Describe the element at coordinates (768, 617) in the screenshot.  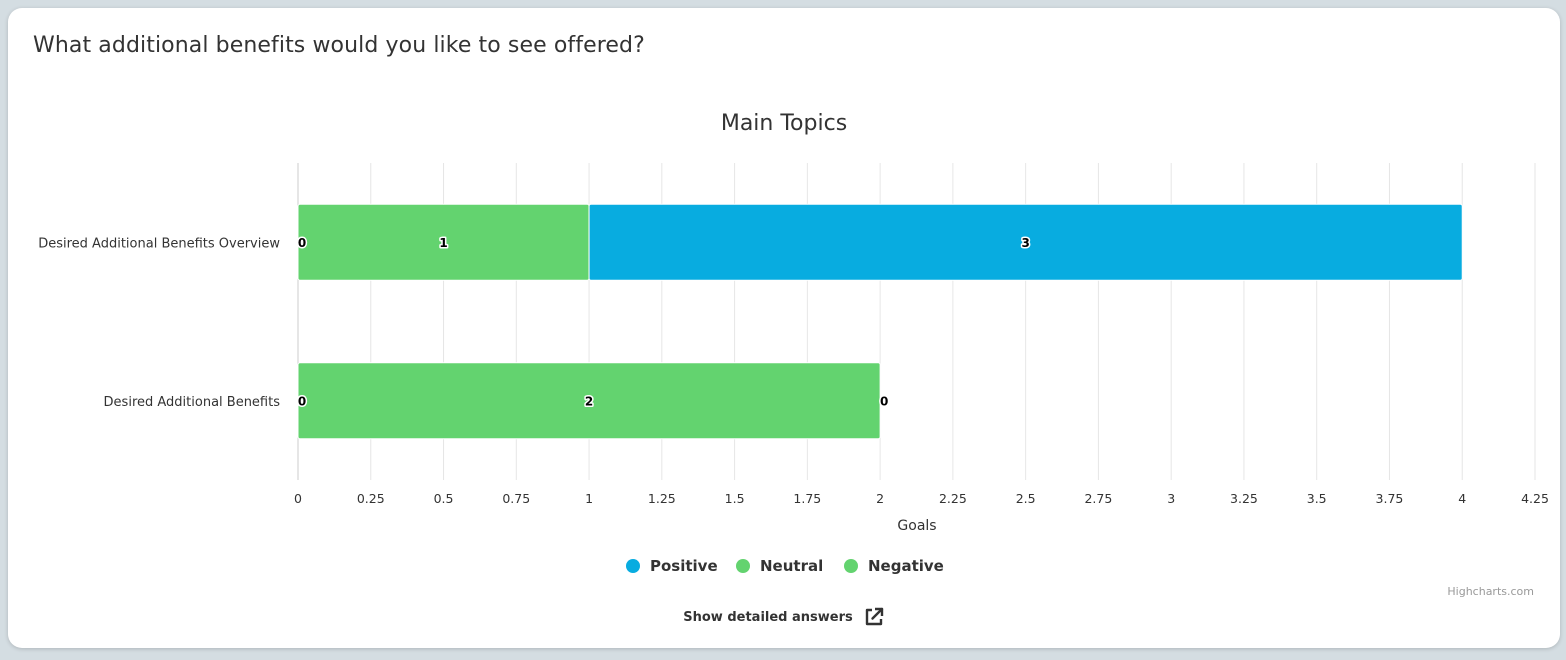
I see `show-detailed-answers-label: Show detailed answers` at that location.